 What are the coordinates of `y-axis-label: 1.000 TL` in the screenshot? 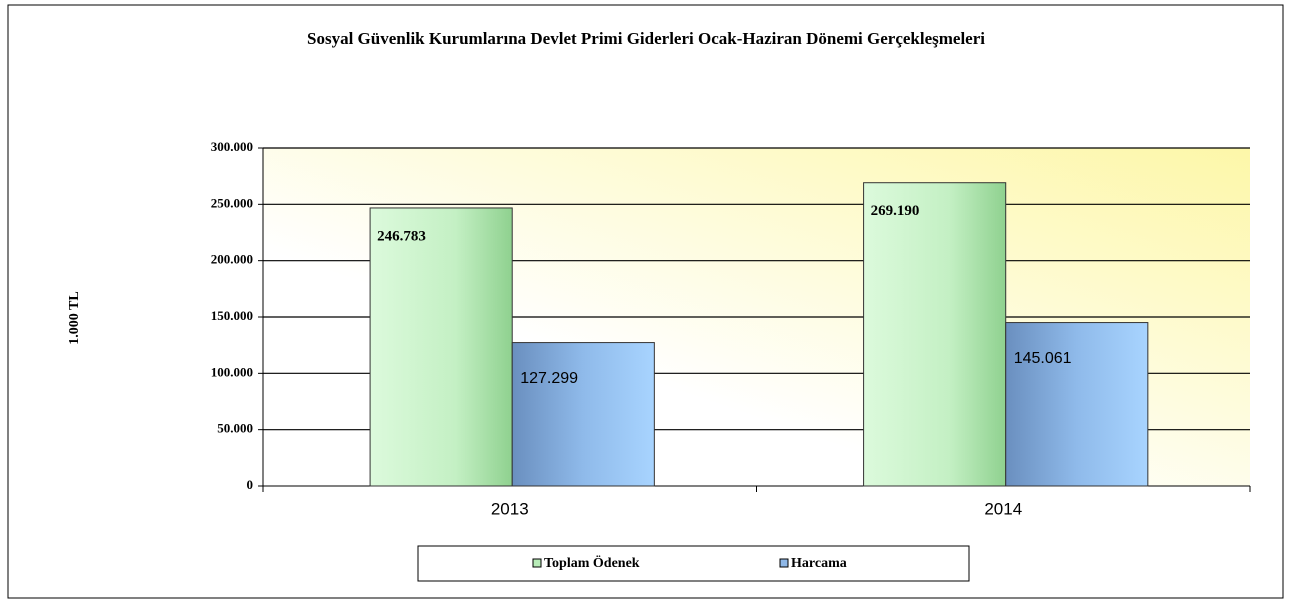 It's located at (74, 317).